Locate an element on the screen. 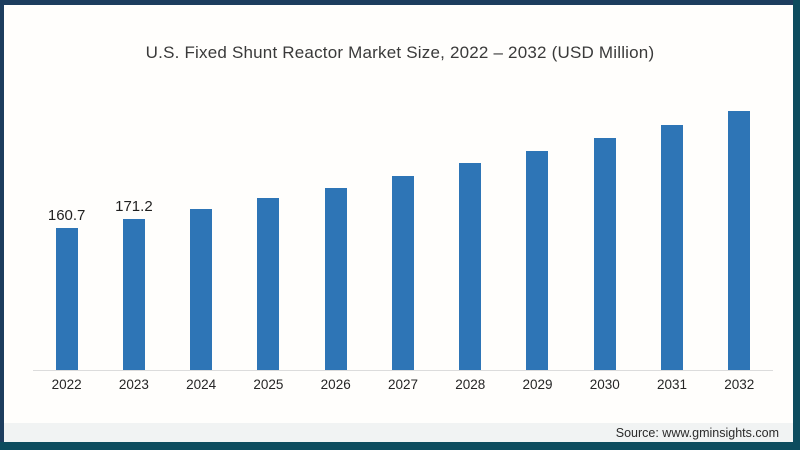  frame-border-right is located at coordinates (796, 225).